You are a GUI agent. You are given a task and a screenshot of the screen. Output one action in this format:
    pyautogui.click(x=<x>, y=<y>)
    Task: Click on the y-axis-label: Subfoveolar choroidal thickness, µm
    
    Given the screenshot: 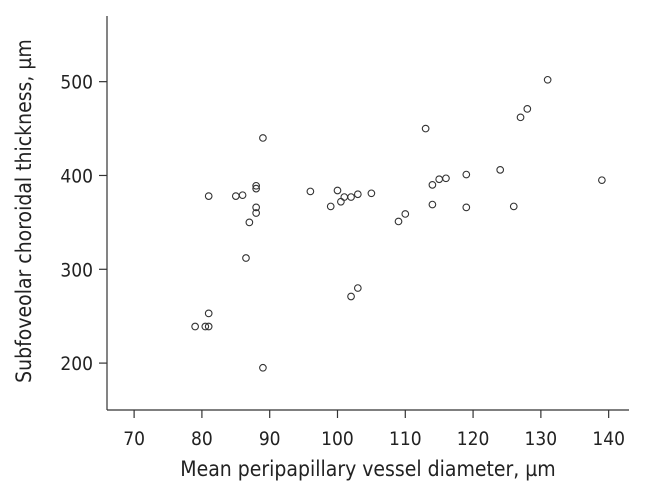 What is the action you would take?
    pyautogui.click(x=24, y=211)
    